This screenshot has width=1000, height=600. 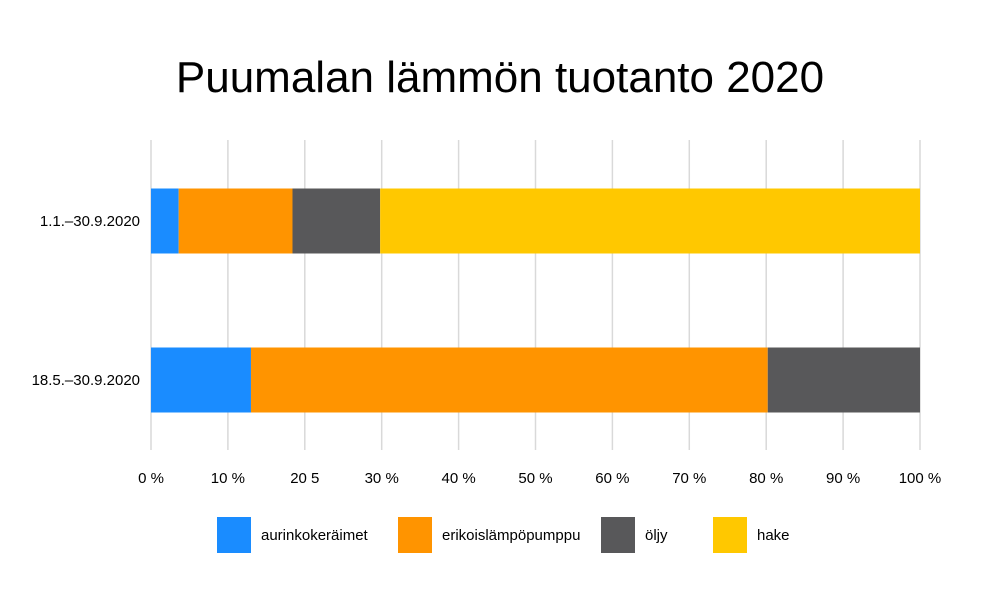 I want to click on x-tick-label: 10 %, so click(x=228, y=478).